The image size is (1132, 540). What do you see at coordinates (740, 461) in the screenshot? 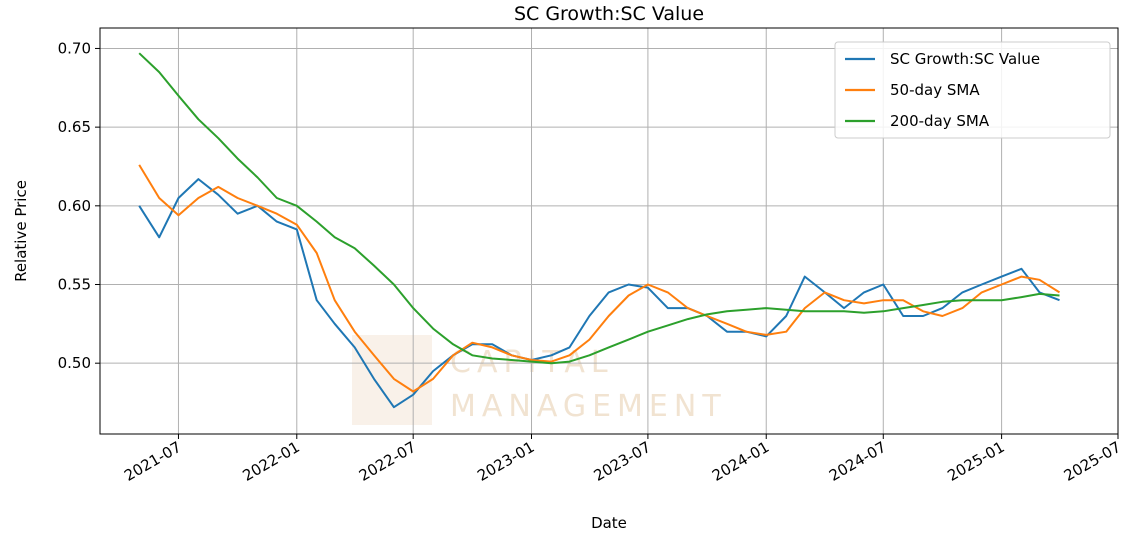
I see `x-tick-label: 2024-01` at bounding box center [740, 461].